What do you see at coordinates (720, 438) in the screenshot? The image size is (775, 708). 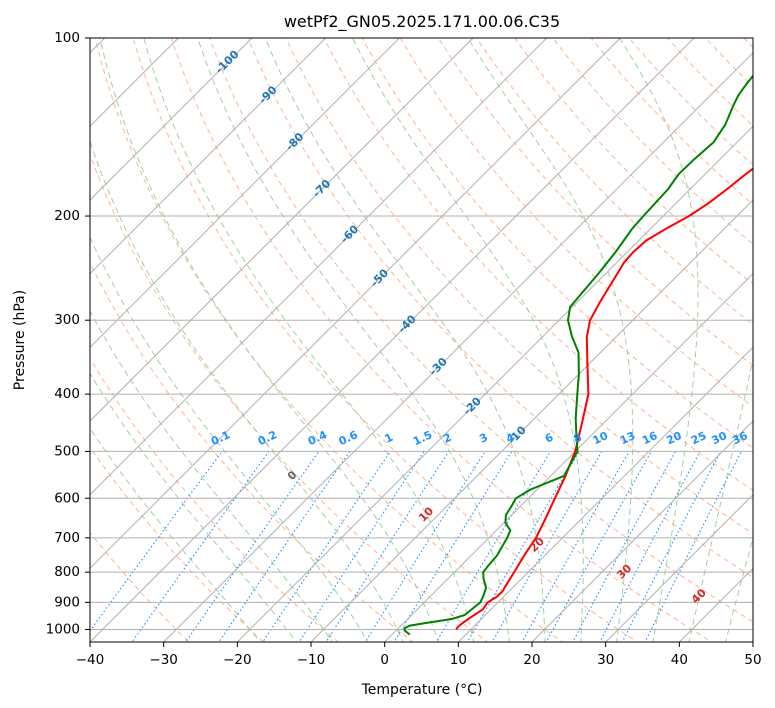 I see `mixing-ratio-label: 30` at bounding box center [720, 438].